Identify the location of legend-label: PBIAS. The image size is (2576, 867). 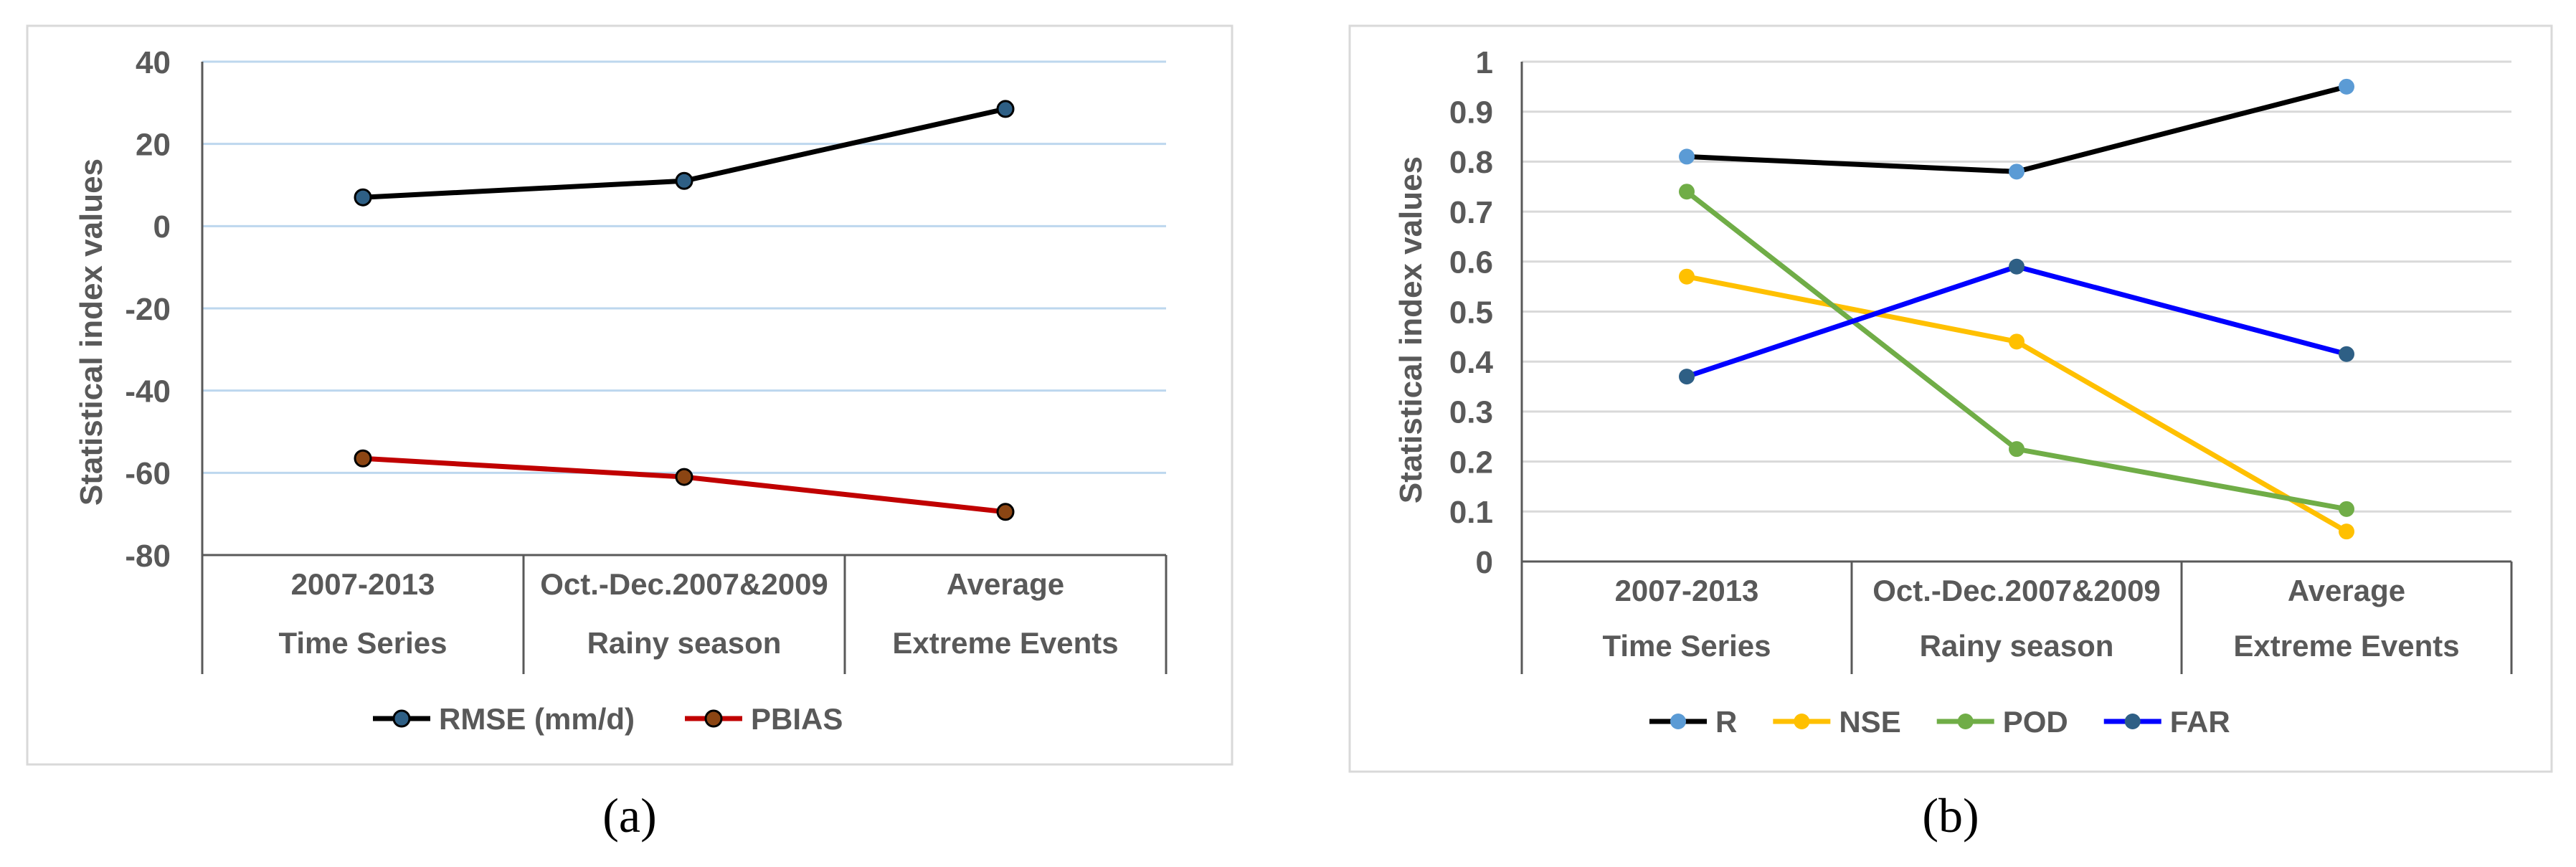
(797, 719).